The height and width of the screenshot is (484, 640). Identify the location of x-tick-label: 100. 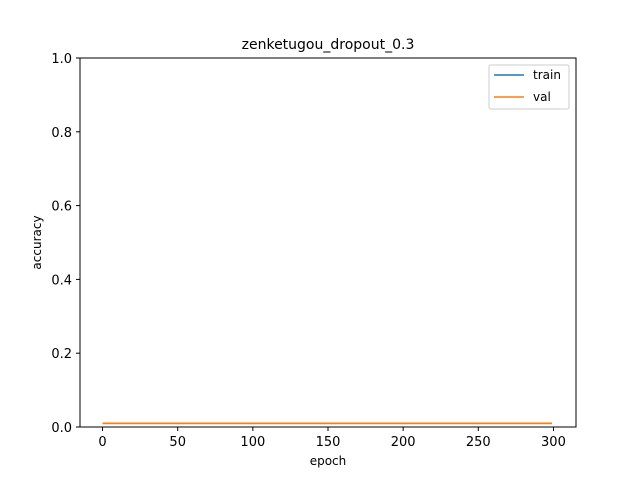
(252, 442).